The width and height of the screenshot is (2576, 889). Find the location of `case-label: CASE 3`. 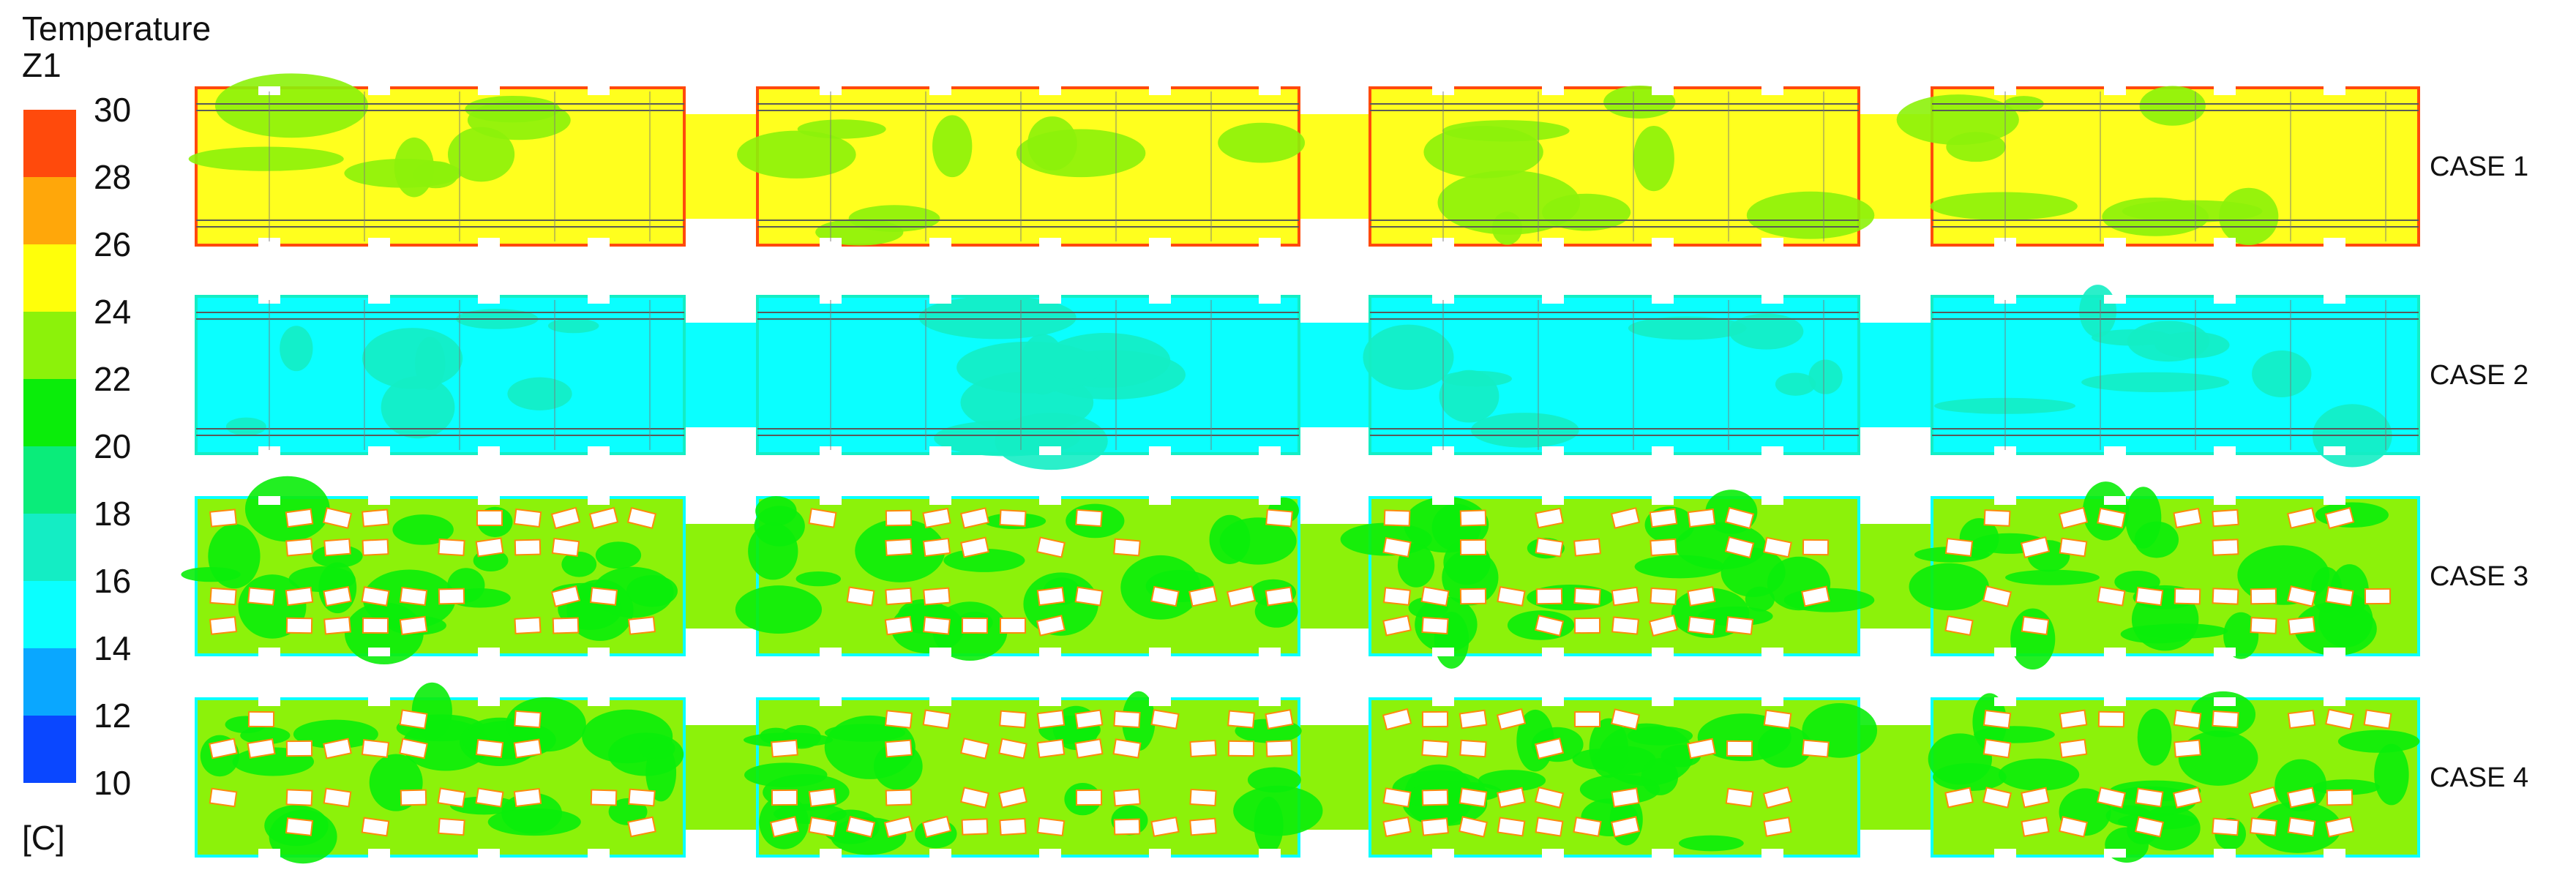

case-label: CASE 3 is located at coordinates (2479, 576).